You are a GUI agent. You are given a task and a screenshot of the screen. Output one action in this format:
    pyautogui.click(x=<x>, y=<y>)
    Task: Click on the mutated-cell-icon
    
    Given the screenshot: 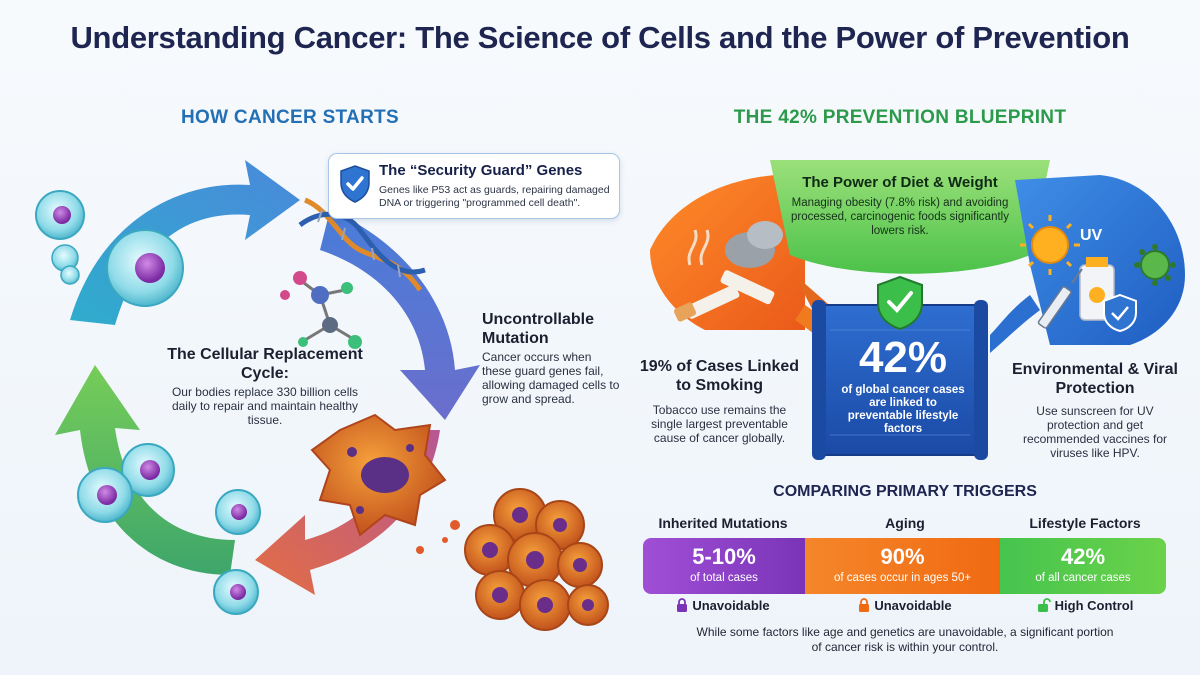 What is the action you would take?
    pyautogui.click(x=378, y=475)
    